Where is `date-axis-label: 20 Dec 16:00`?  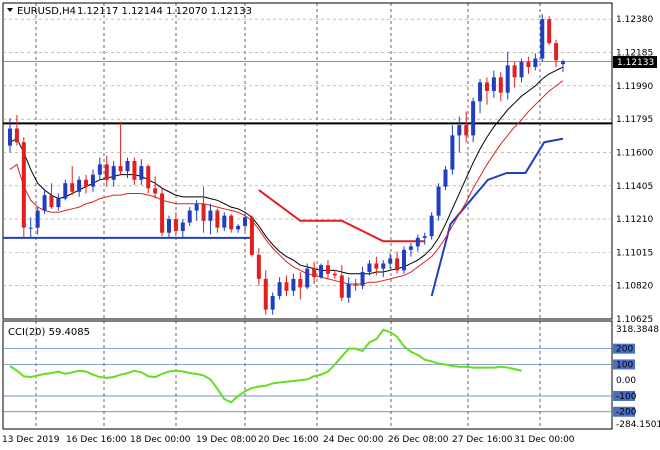 date-axis-label: 20 Dec 16:00 is located at coordinates (288, 440).